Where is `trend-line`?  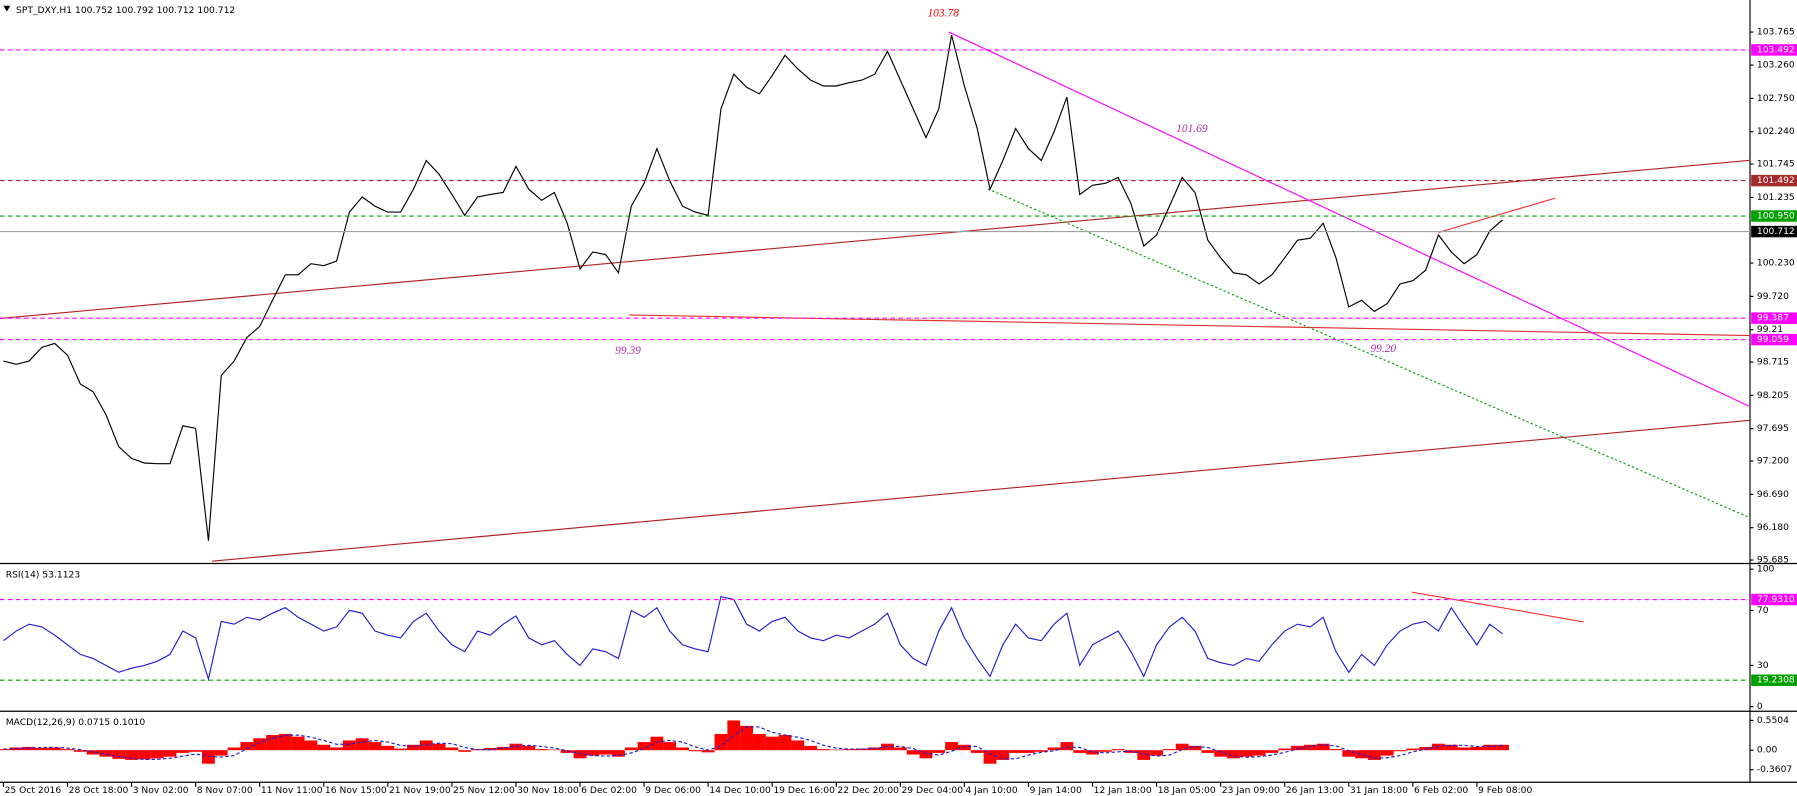 trend-line is located at coordinates (1497, 607).